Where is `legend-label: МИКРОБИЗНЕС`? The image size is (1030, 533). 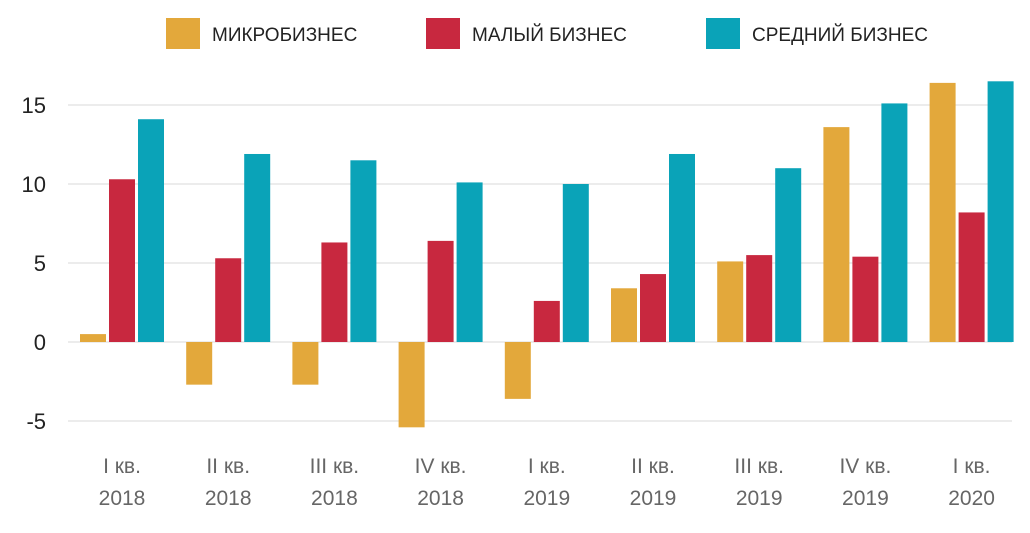 legend-label: МИКРОБИЗНЕС is located at coordinates (284, 35).